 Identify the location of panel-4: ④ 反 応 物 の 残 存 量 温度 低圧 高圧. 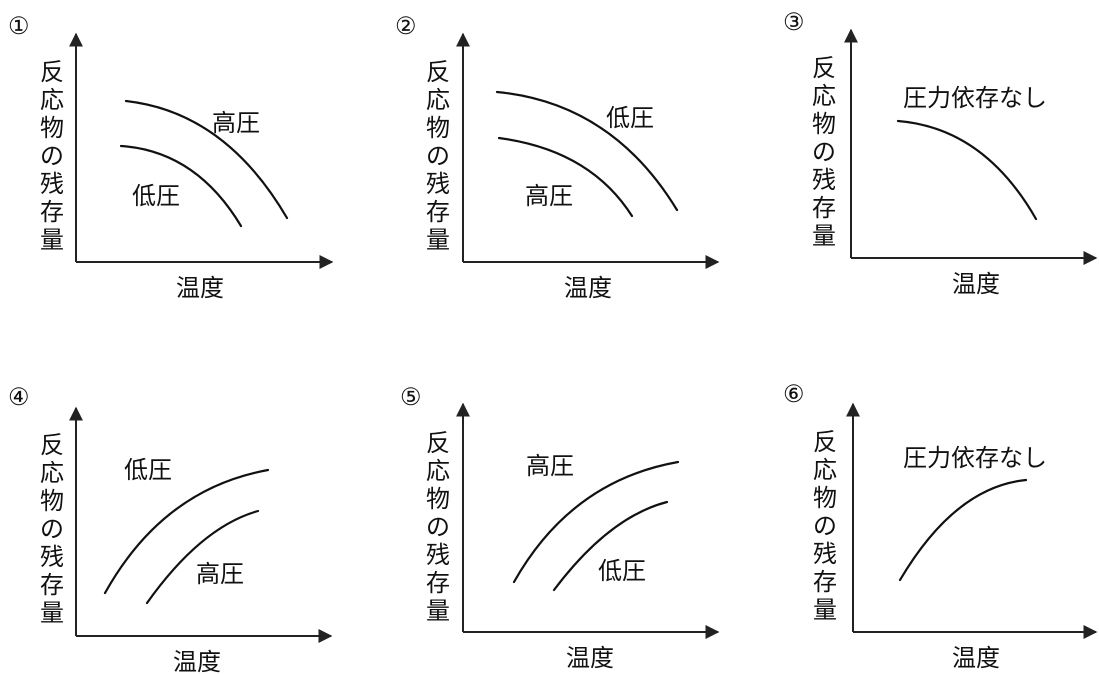
(170, 528).